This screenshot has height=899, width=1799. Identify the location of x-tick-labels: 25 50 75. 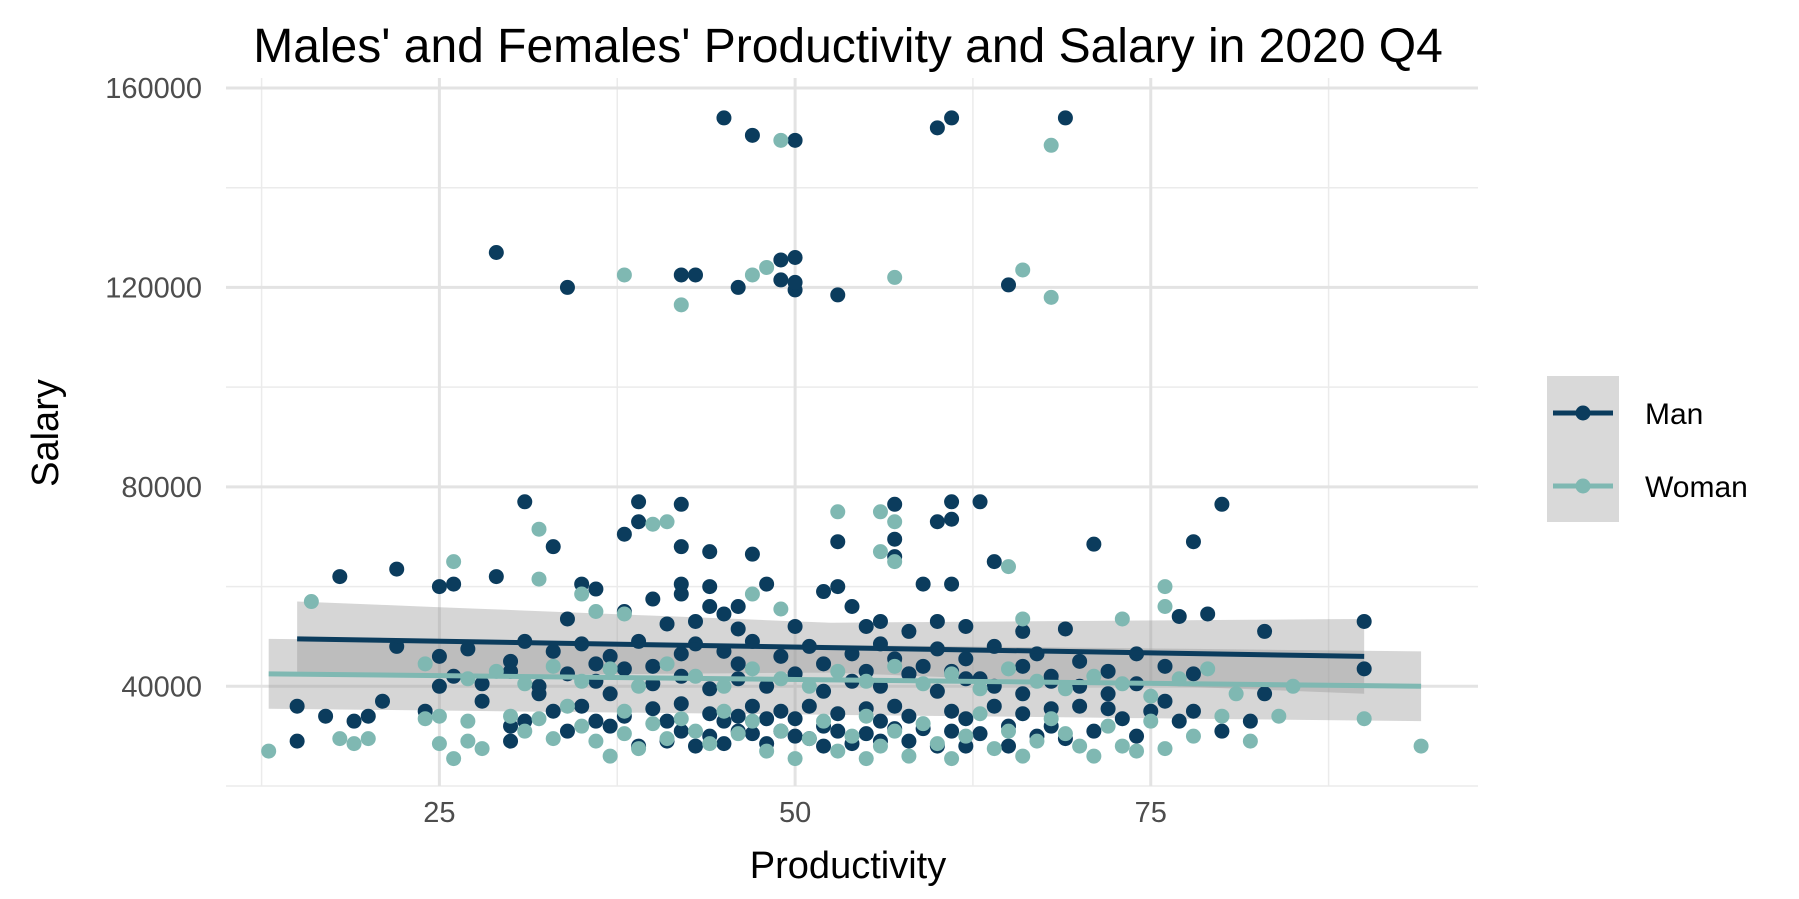
(795, 813).